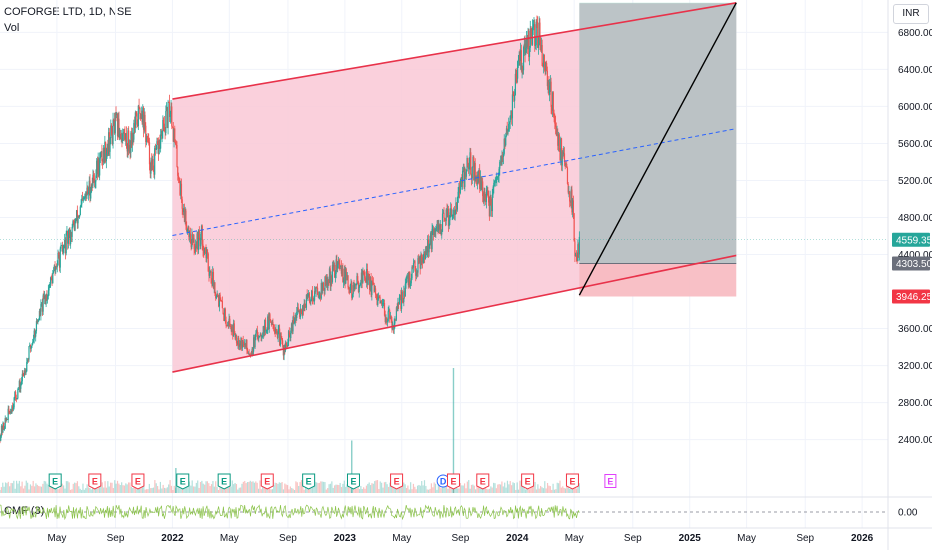  I want to click on long-position-tool, so click(658, 149).